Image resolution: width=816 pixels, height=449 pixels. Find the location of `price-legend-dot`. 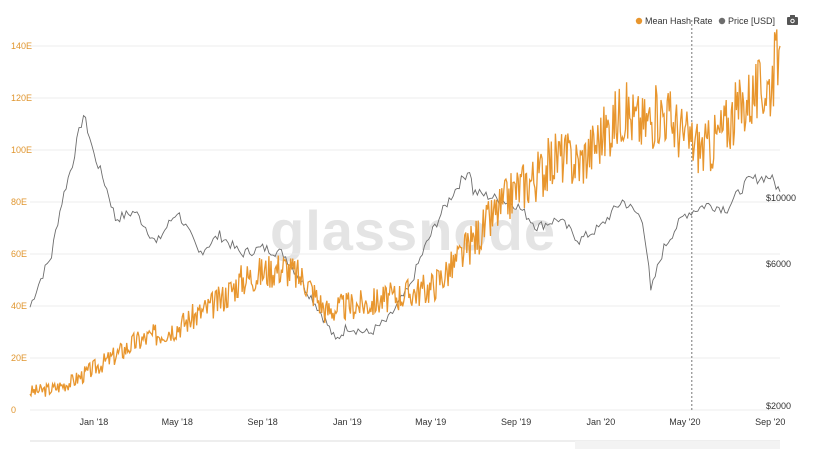

price-legend-dot is located at coordinates (722, 21).